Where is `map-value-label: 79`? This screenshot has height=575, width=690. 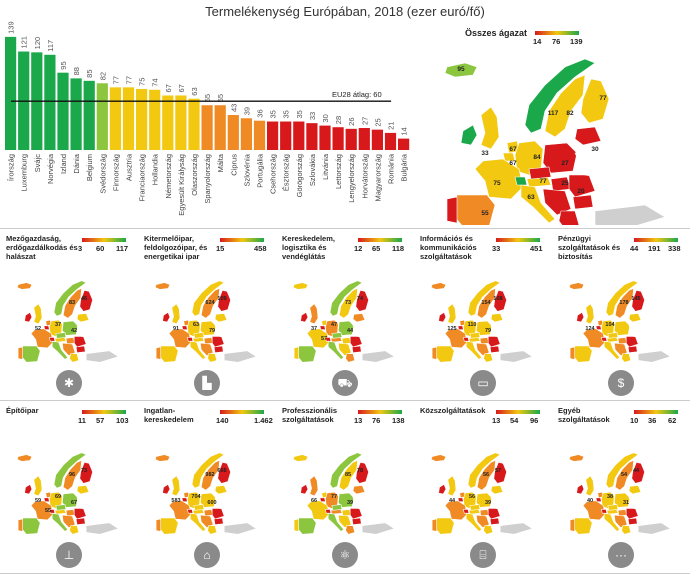
map-value-label: 79 is located at coordinates (488, 331).